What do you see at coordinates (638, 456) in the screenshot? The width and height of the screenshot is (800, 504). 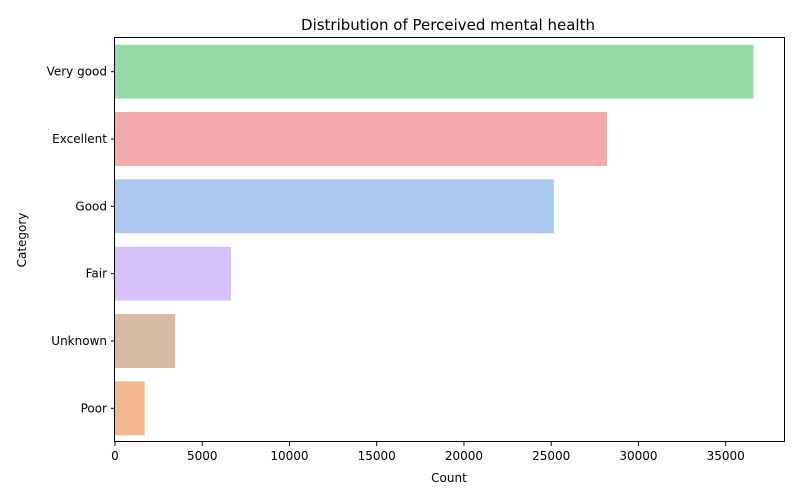 I see `x-tick-label: 30000` at bounding box center [638, 456].